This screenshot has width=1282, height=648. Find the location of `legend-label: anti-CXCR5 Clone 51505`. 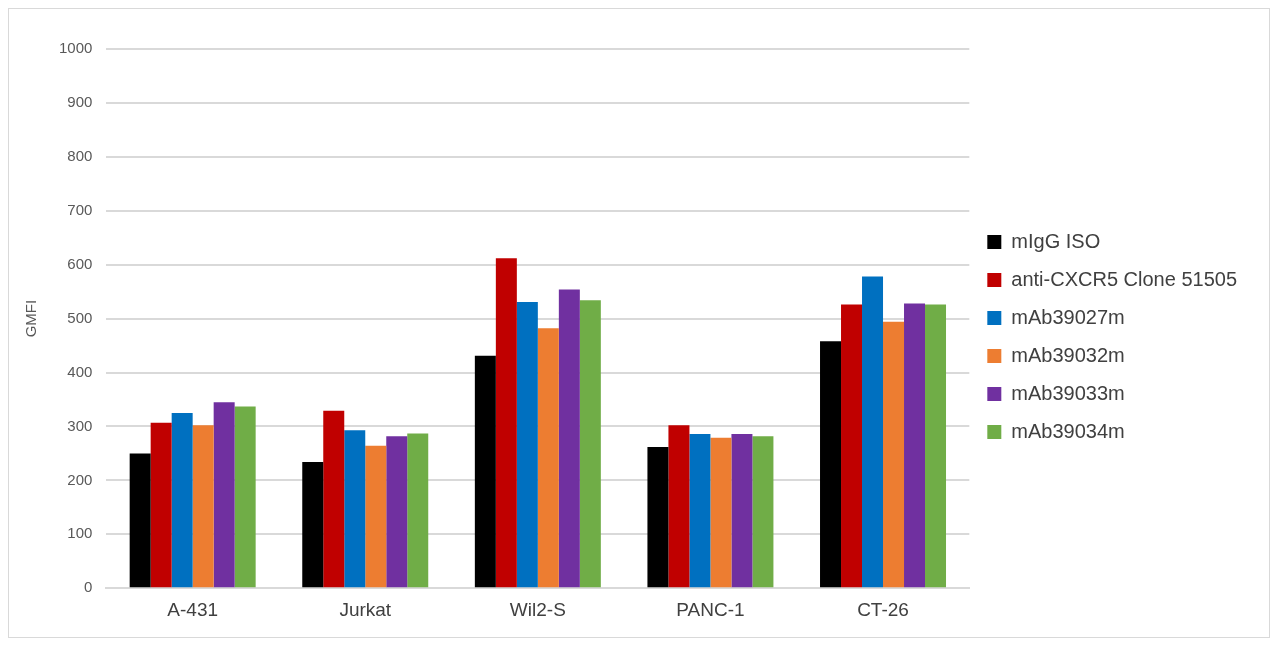

legend-label: anti-CXCR5 Clone 51505 is located at coordinates (1124, 278).